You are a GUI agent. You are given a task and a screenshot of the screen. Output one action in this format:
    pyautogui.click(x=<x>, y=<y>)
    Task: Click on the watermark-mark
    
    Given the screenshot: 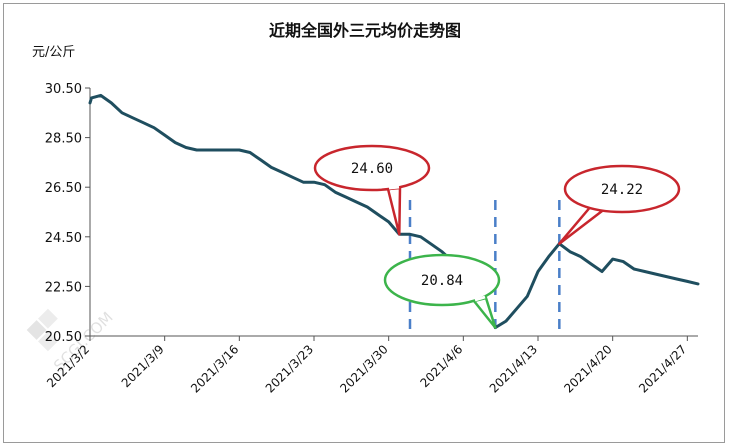 What is the action you would take?
    pyautogui.click(x=36, y=330)
    